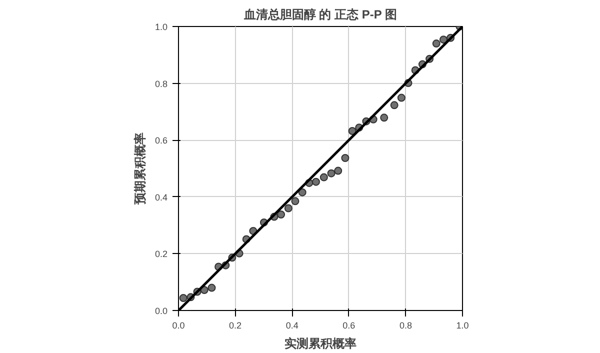 The image size is (600, 353). I want to click on x-tick-label: 0.0, so click(178, 325).